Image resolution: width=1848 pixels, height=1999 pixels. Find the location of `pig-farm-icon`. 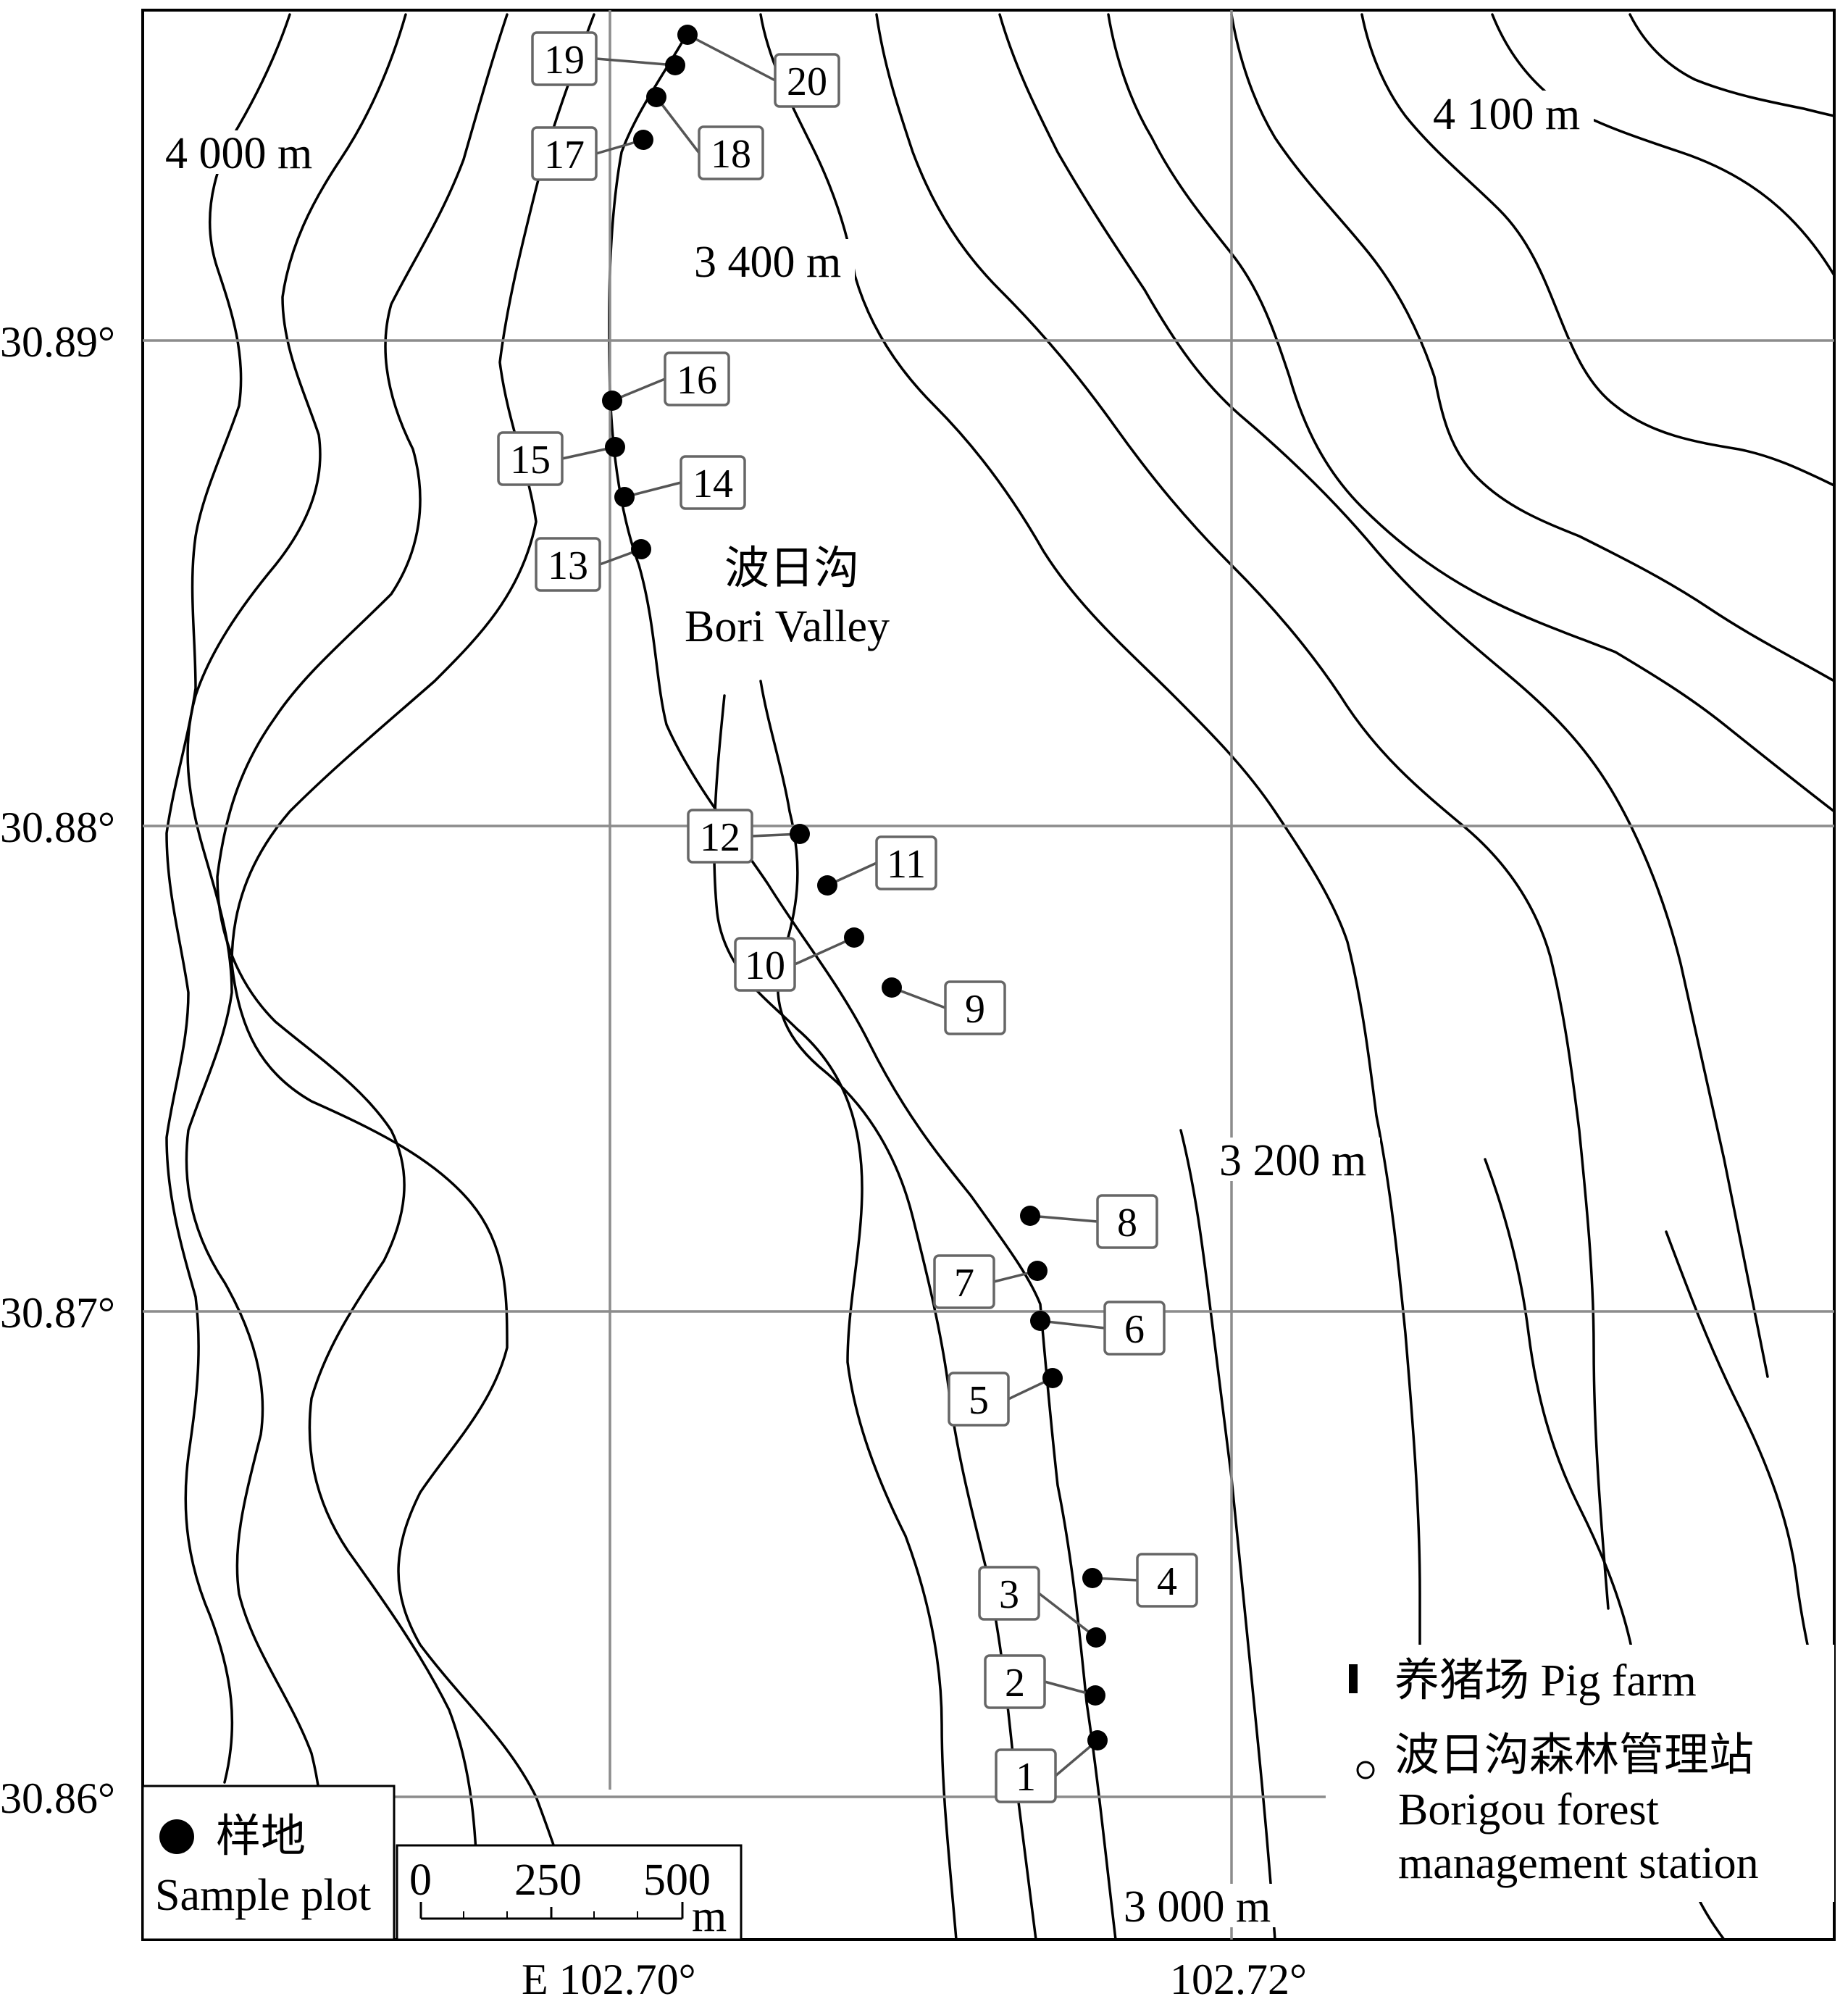

pig-farm-icon is located at coordinates (1353, 1678).